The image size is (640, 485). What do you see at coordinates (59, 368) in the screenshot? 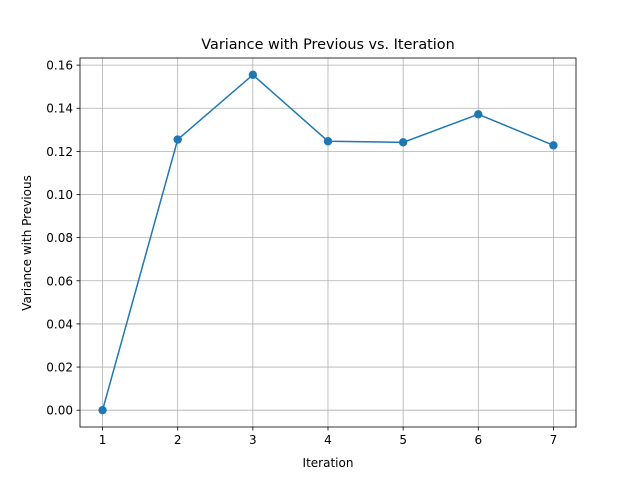
I see `y-tick-label: 0.02` at bounding box center [59, 368].